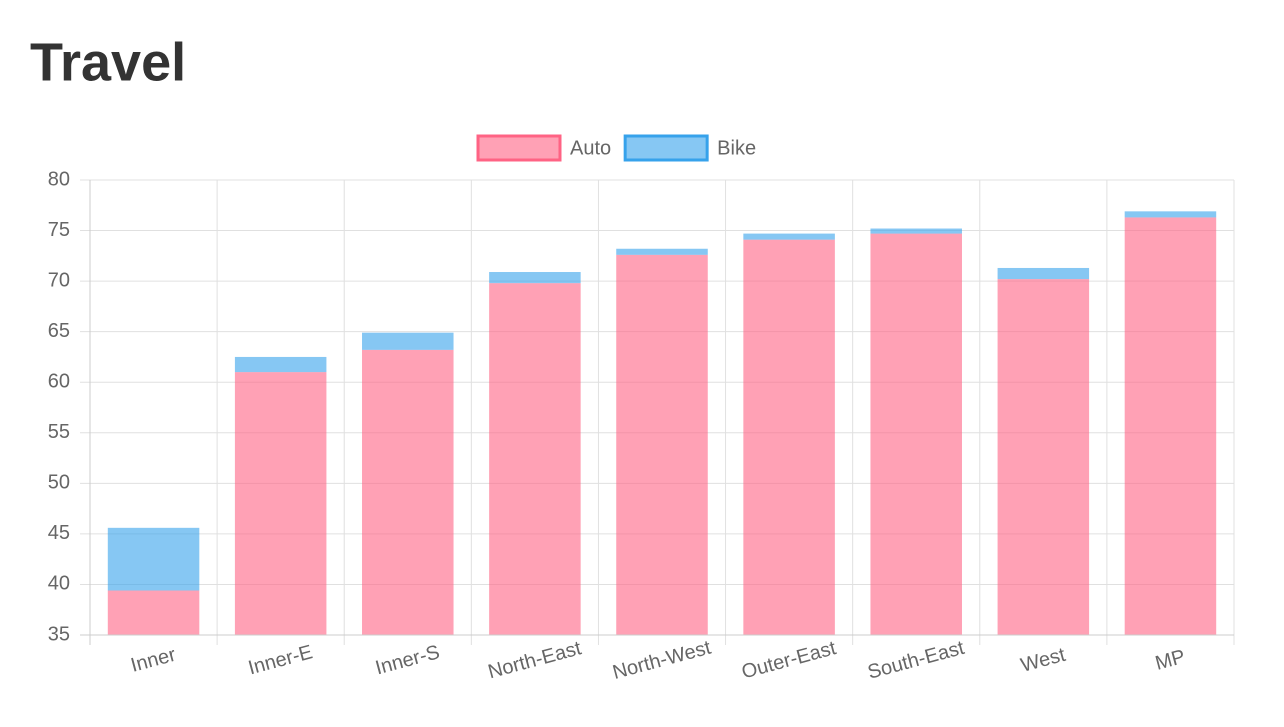 This screenshot has width=1284, height=727. I want to click on legend-label: Bike, so click(736, 148).